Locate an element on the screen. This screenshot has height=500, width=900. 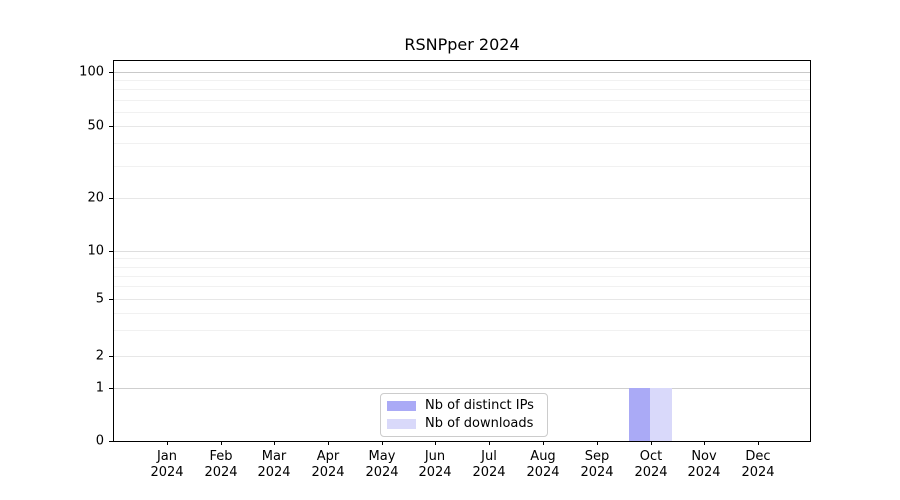
legend-label-downloads: Nb of downloads is located at coordinates (479, 423).